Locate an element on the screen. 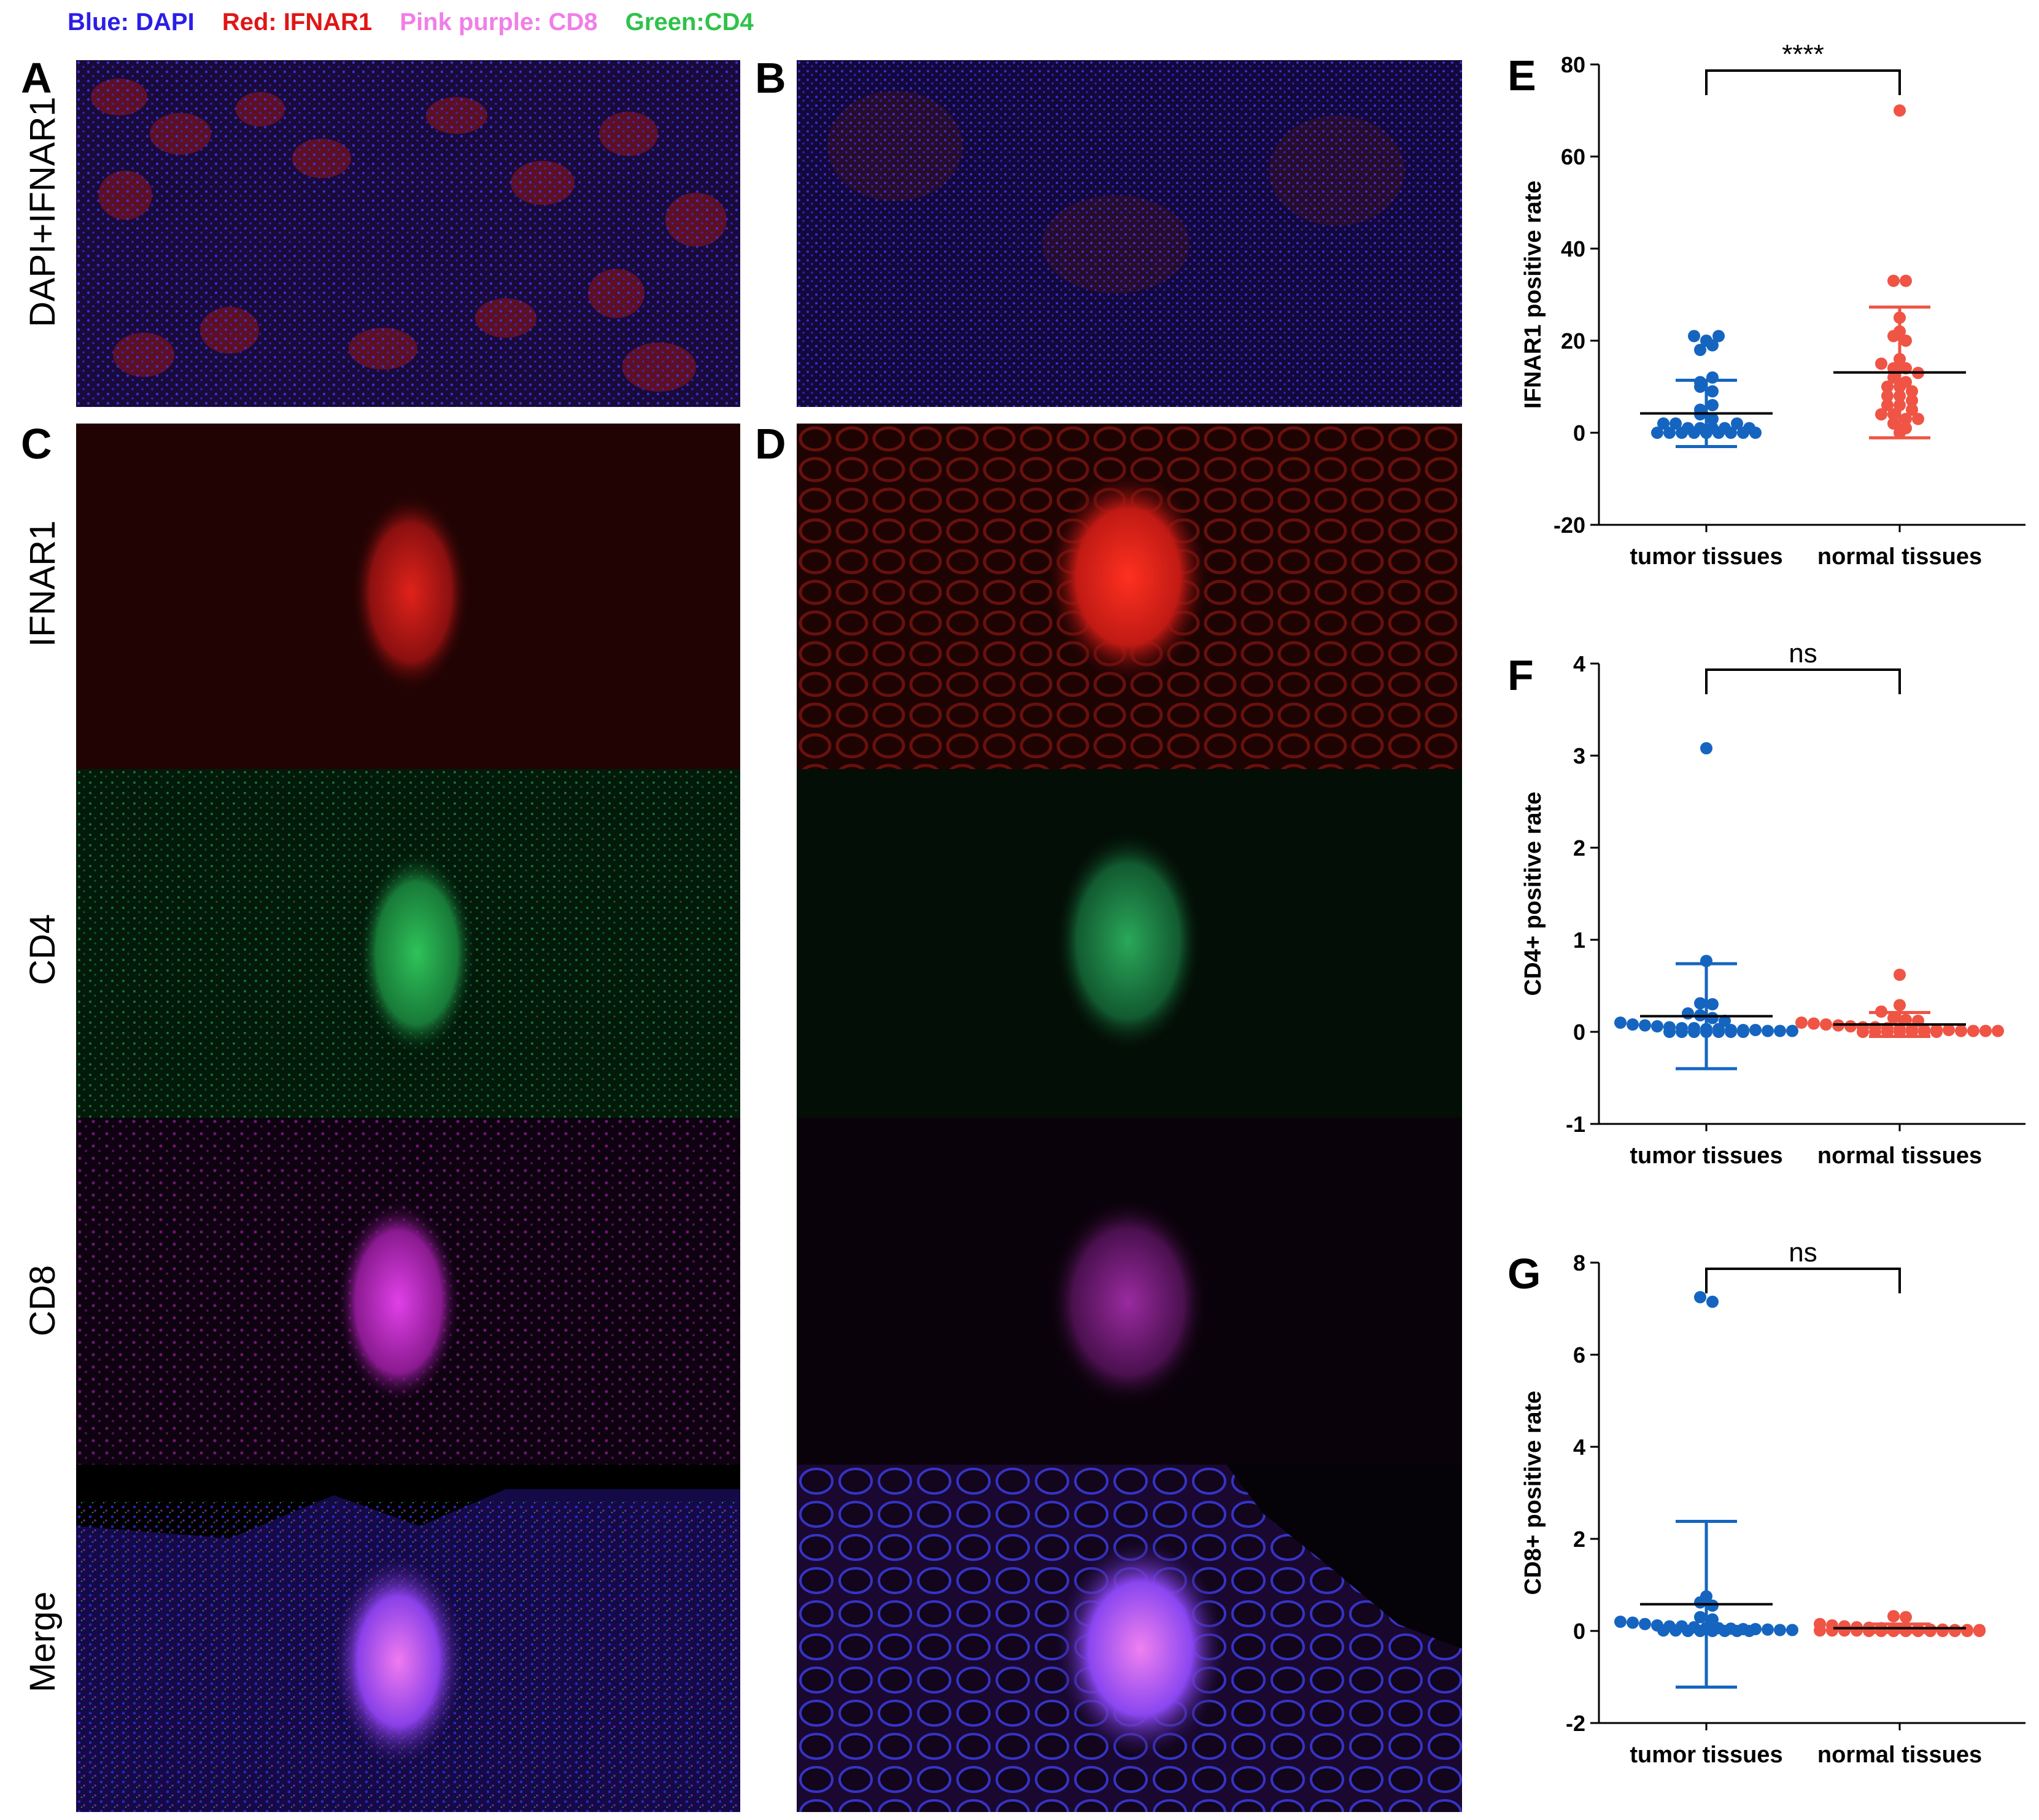  micrograph-c-ifnar1-tumor is located at coordinates (408, 596).